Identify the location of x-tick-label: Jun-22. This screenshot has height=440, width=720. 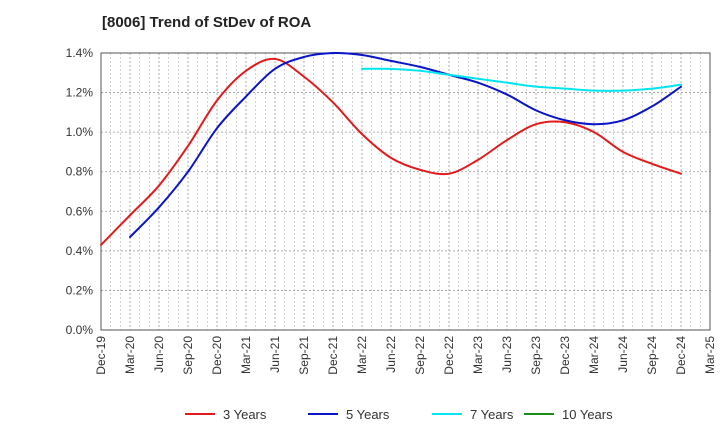
(391, 354).